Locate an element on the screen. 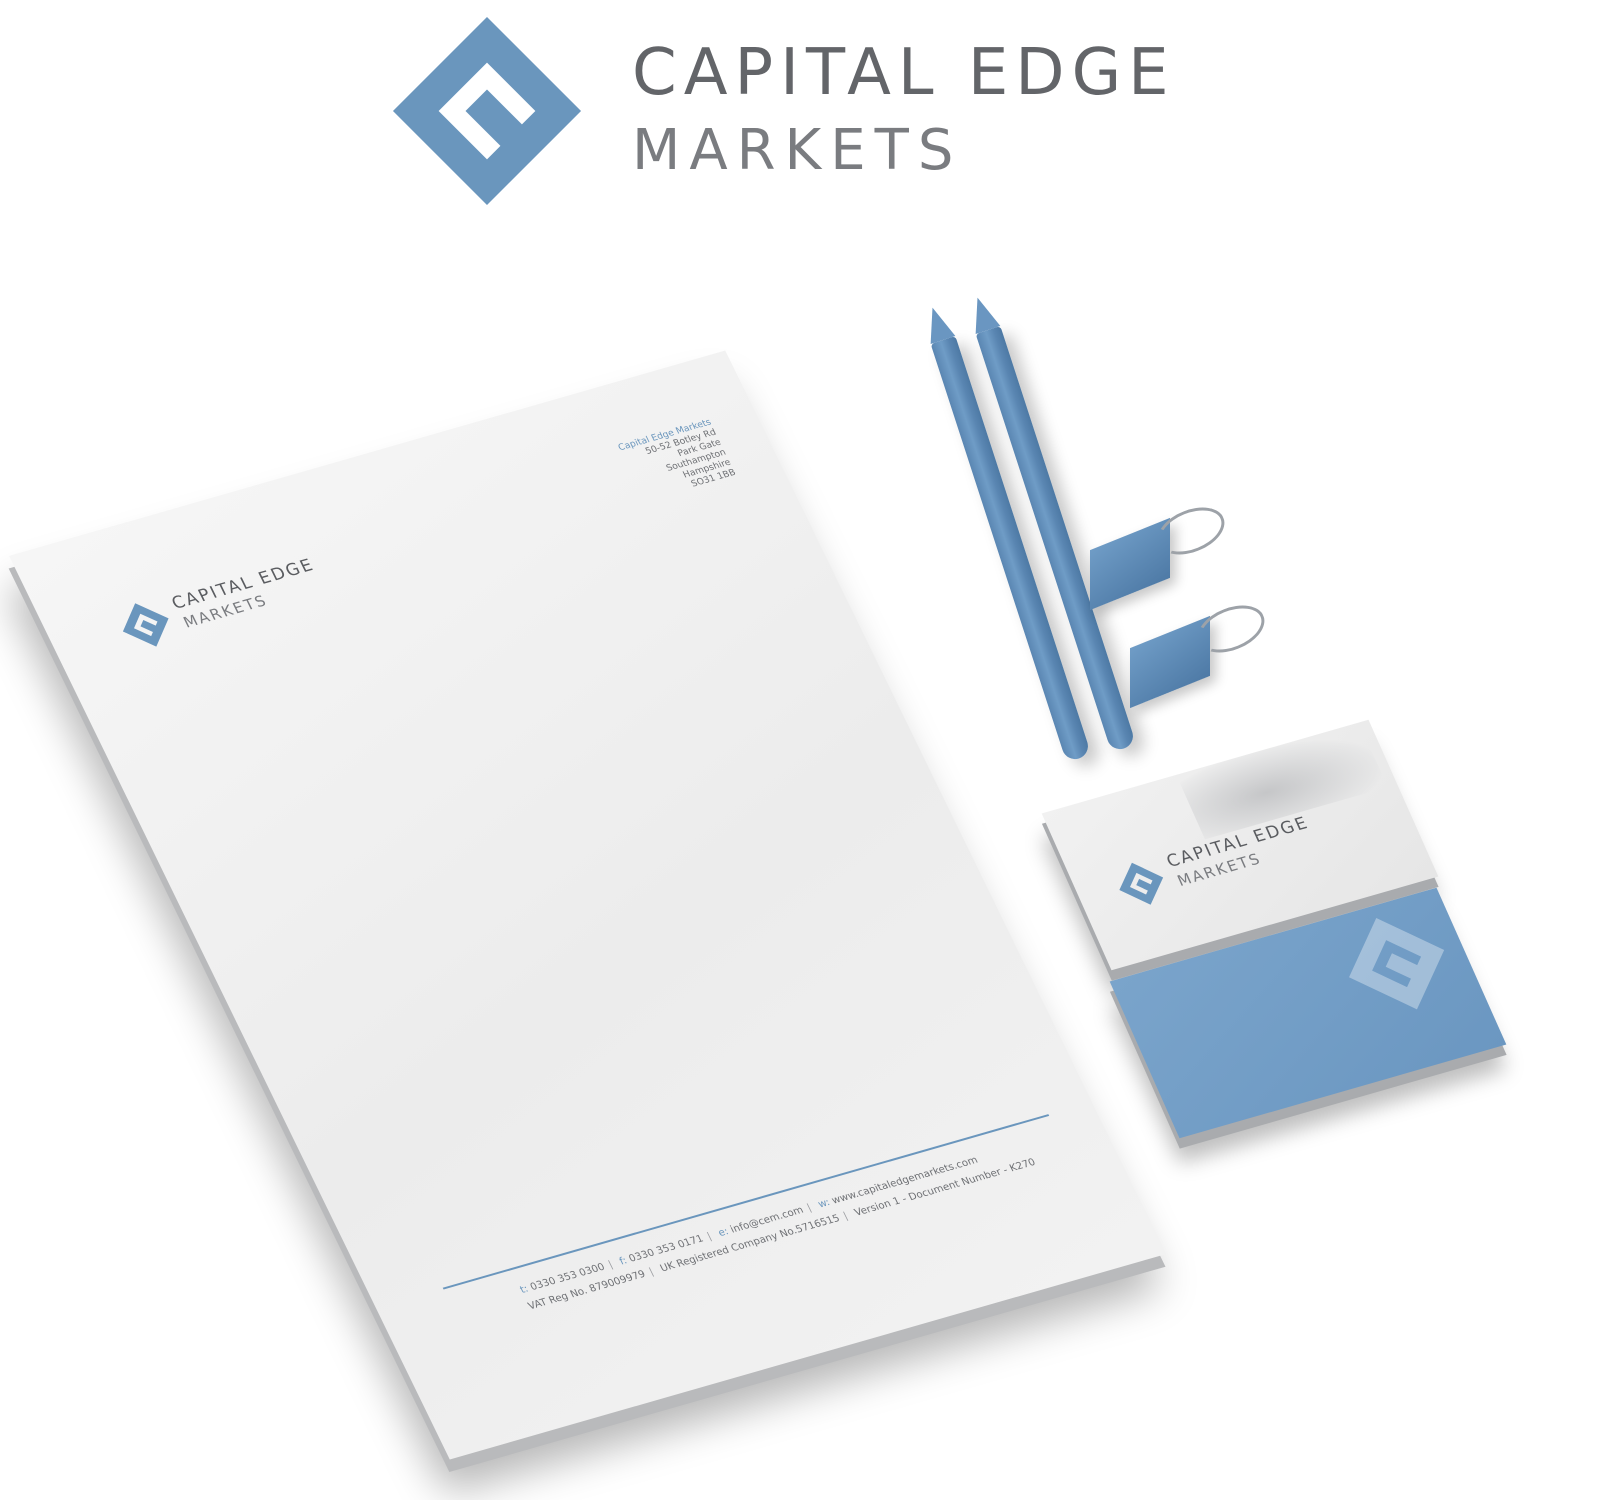  fax-key: f: is located at coordinates (623, 1261).